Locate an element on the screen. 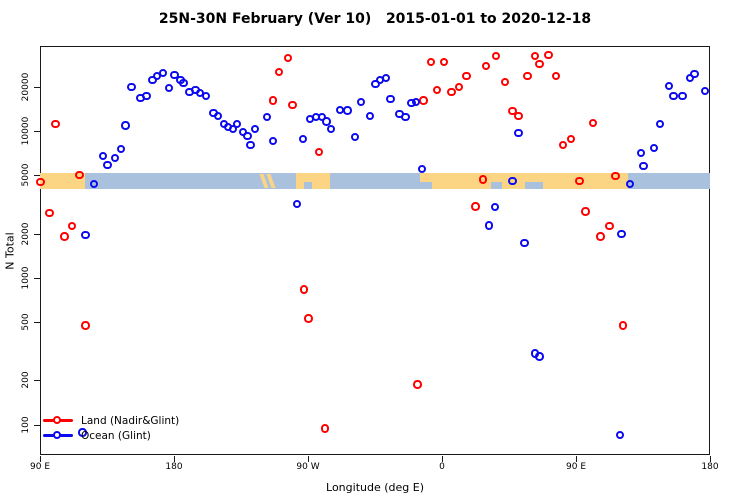 Image resolution: width=750 pixels, height=500 pixels. x-tick-label: 90 W is located at coordinates (308, 467).